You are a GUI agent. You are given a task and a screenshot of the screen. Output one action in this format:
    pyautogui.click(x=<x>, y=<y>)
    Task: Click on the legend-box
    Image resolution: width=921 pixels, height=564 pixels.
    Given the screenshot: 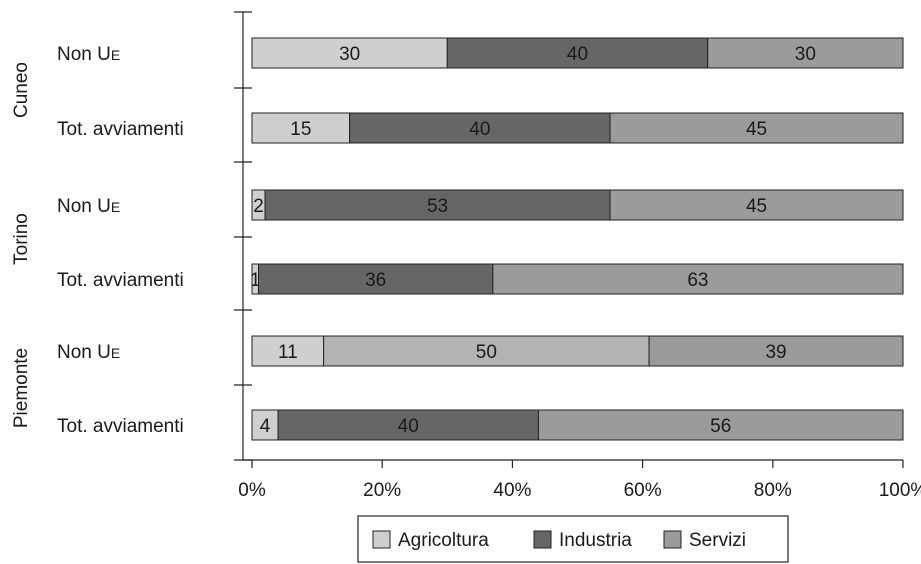 What is the action you would take?
    pyautogui.click(x=573, y=539)
    